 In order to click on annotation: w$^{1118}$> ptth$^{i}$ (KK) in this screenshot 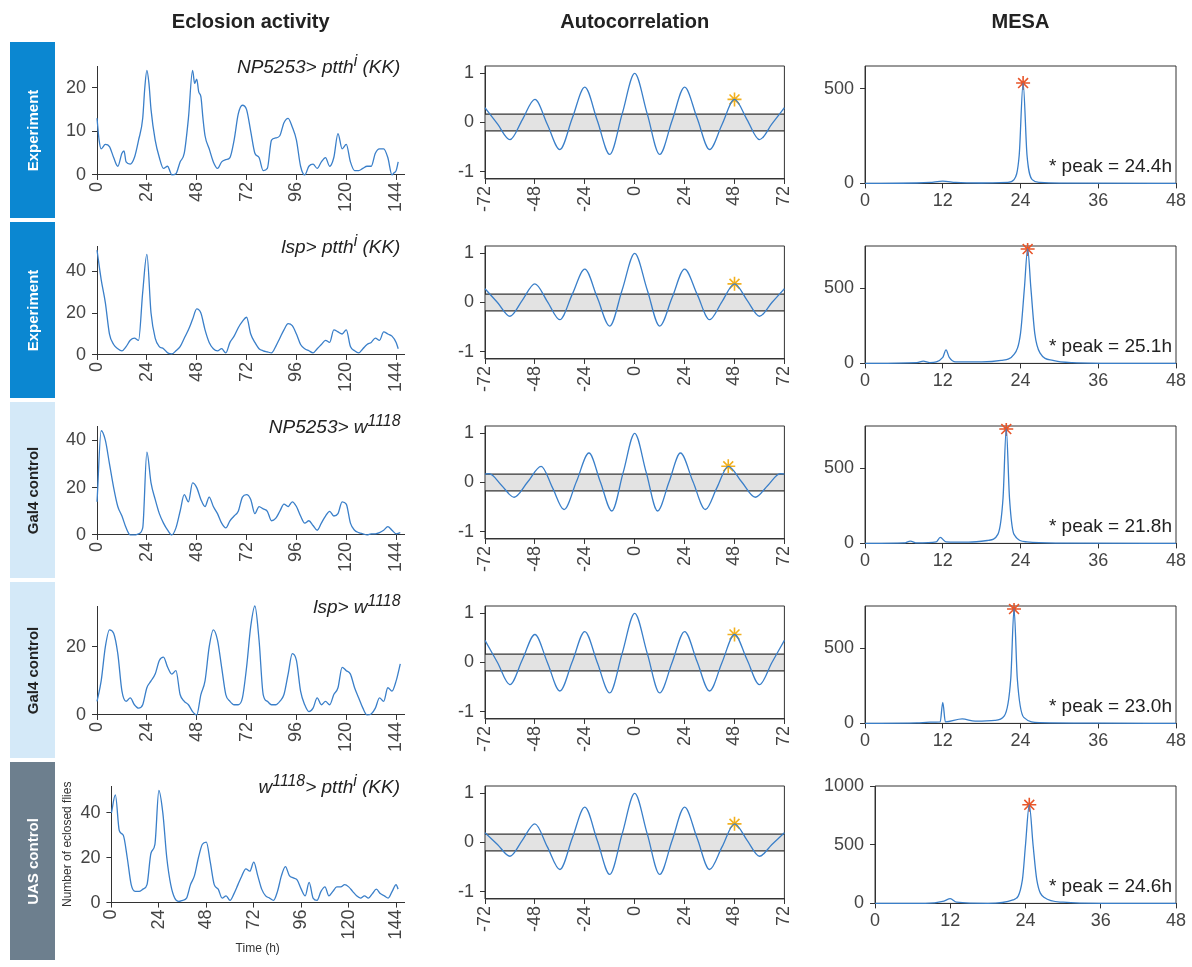, I will do `click(329, 785)`.